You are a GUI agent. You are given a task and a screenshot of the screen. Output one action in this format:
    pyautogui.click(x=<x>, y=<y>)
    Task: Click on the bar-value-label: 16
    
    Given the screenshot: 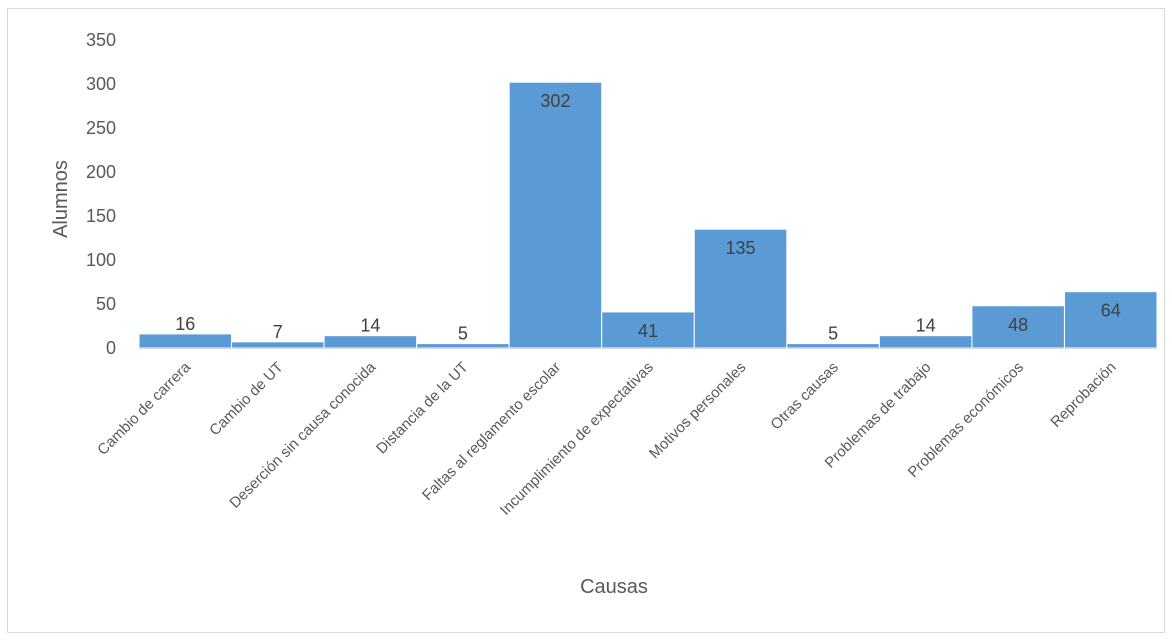 What is the action you would take?
    pyautogui.click(x=185, y=324)
    